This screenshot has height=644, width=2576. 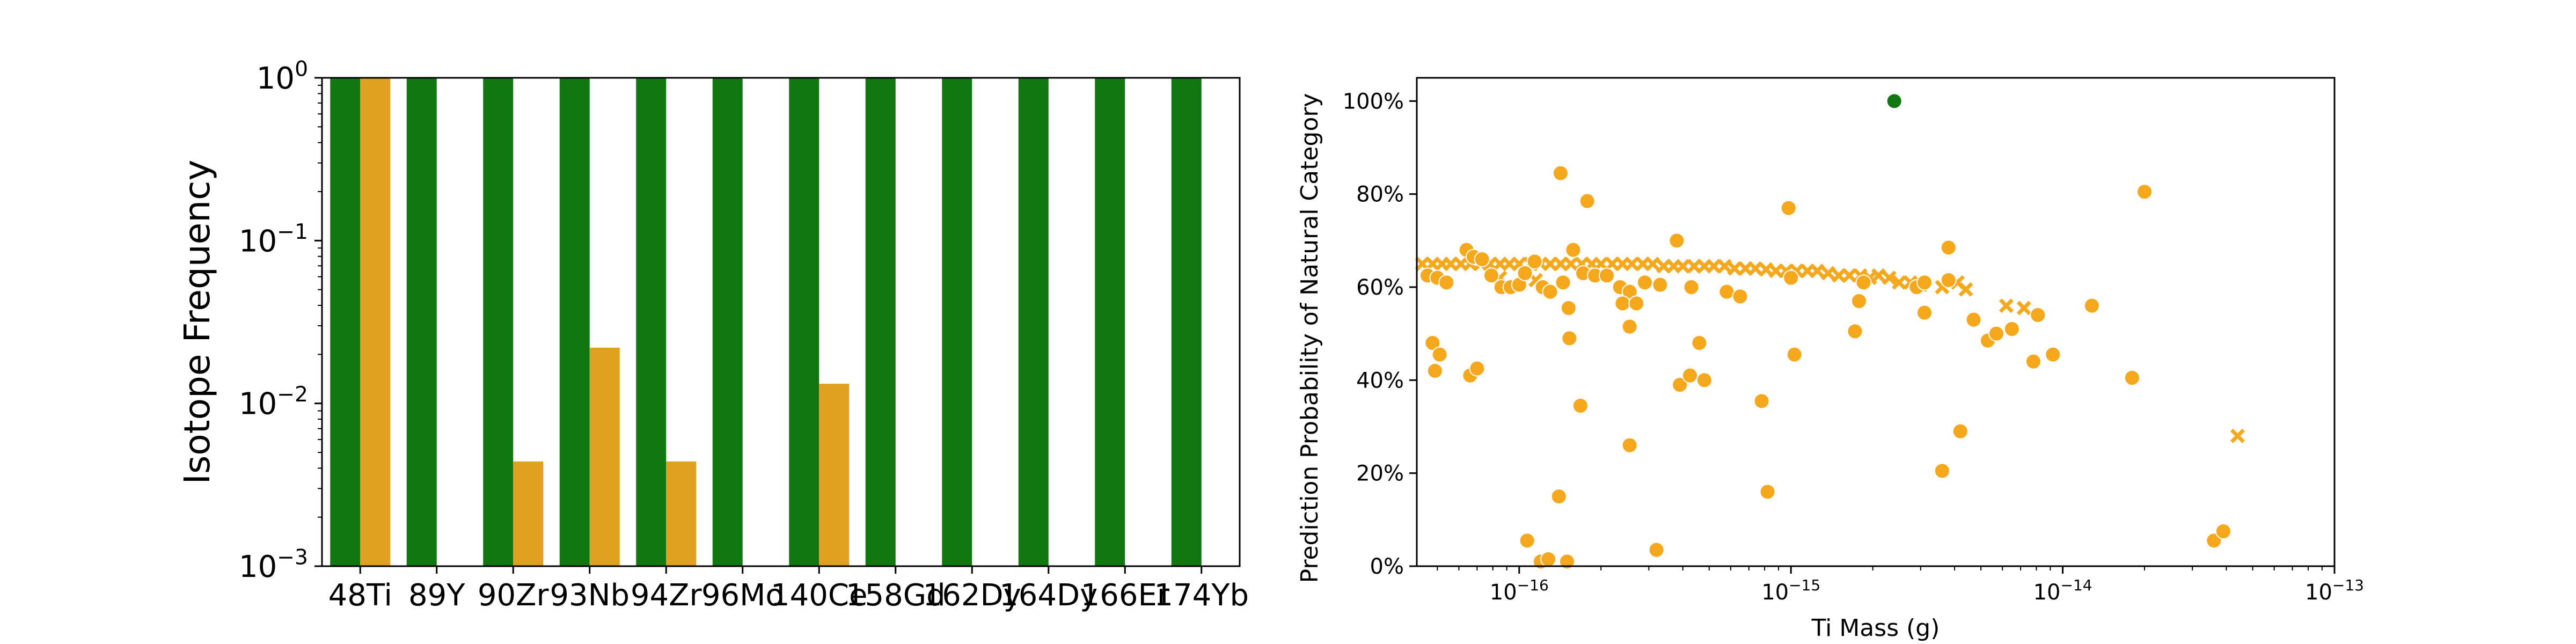 What do you see at coordinates (590, 595) in the screenshot?
I see `x-category-label: 93Nb` at bounding box center [590, 595].